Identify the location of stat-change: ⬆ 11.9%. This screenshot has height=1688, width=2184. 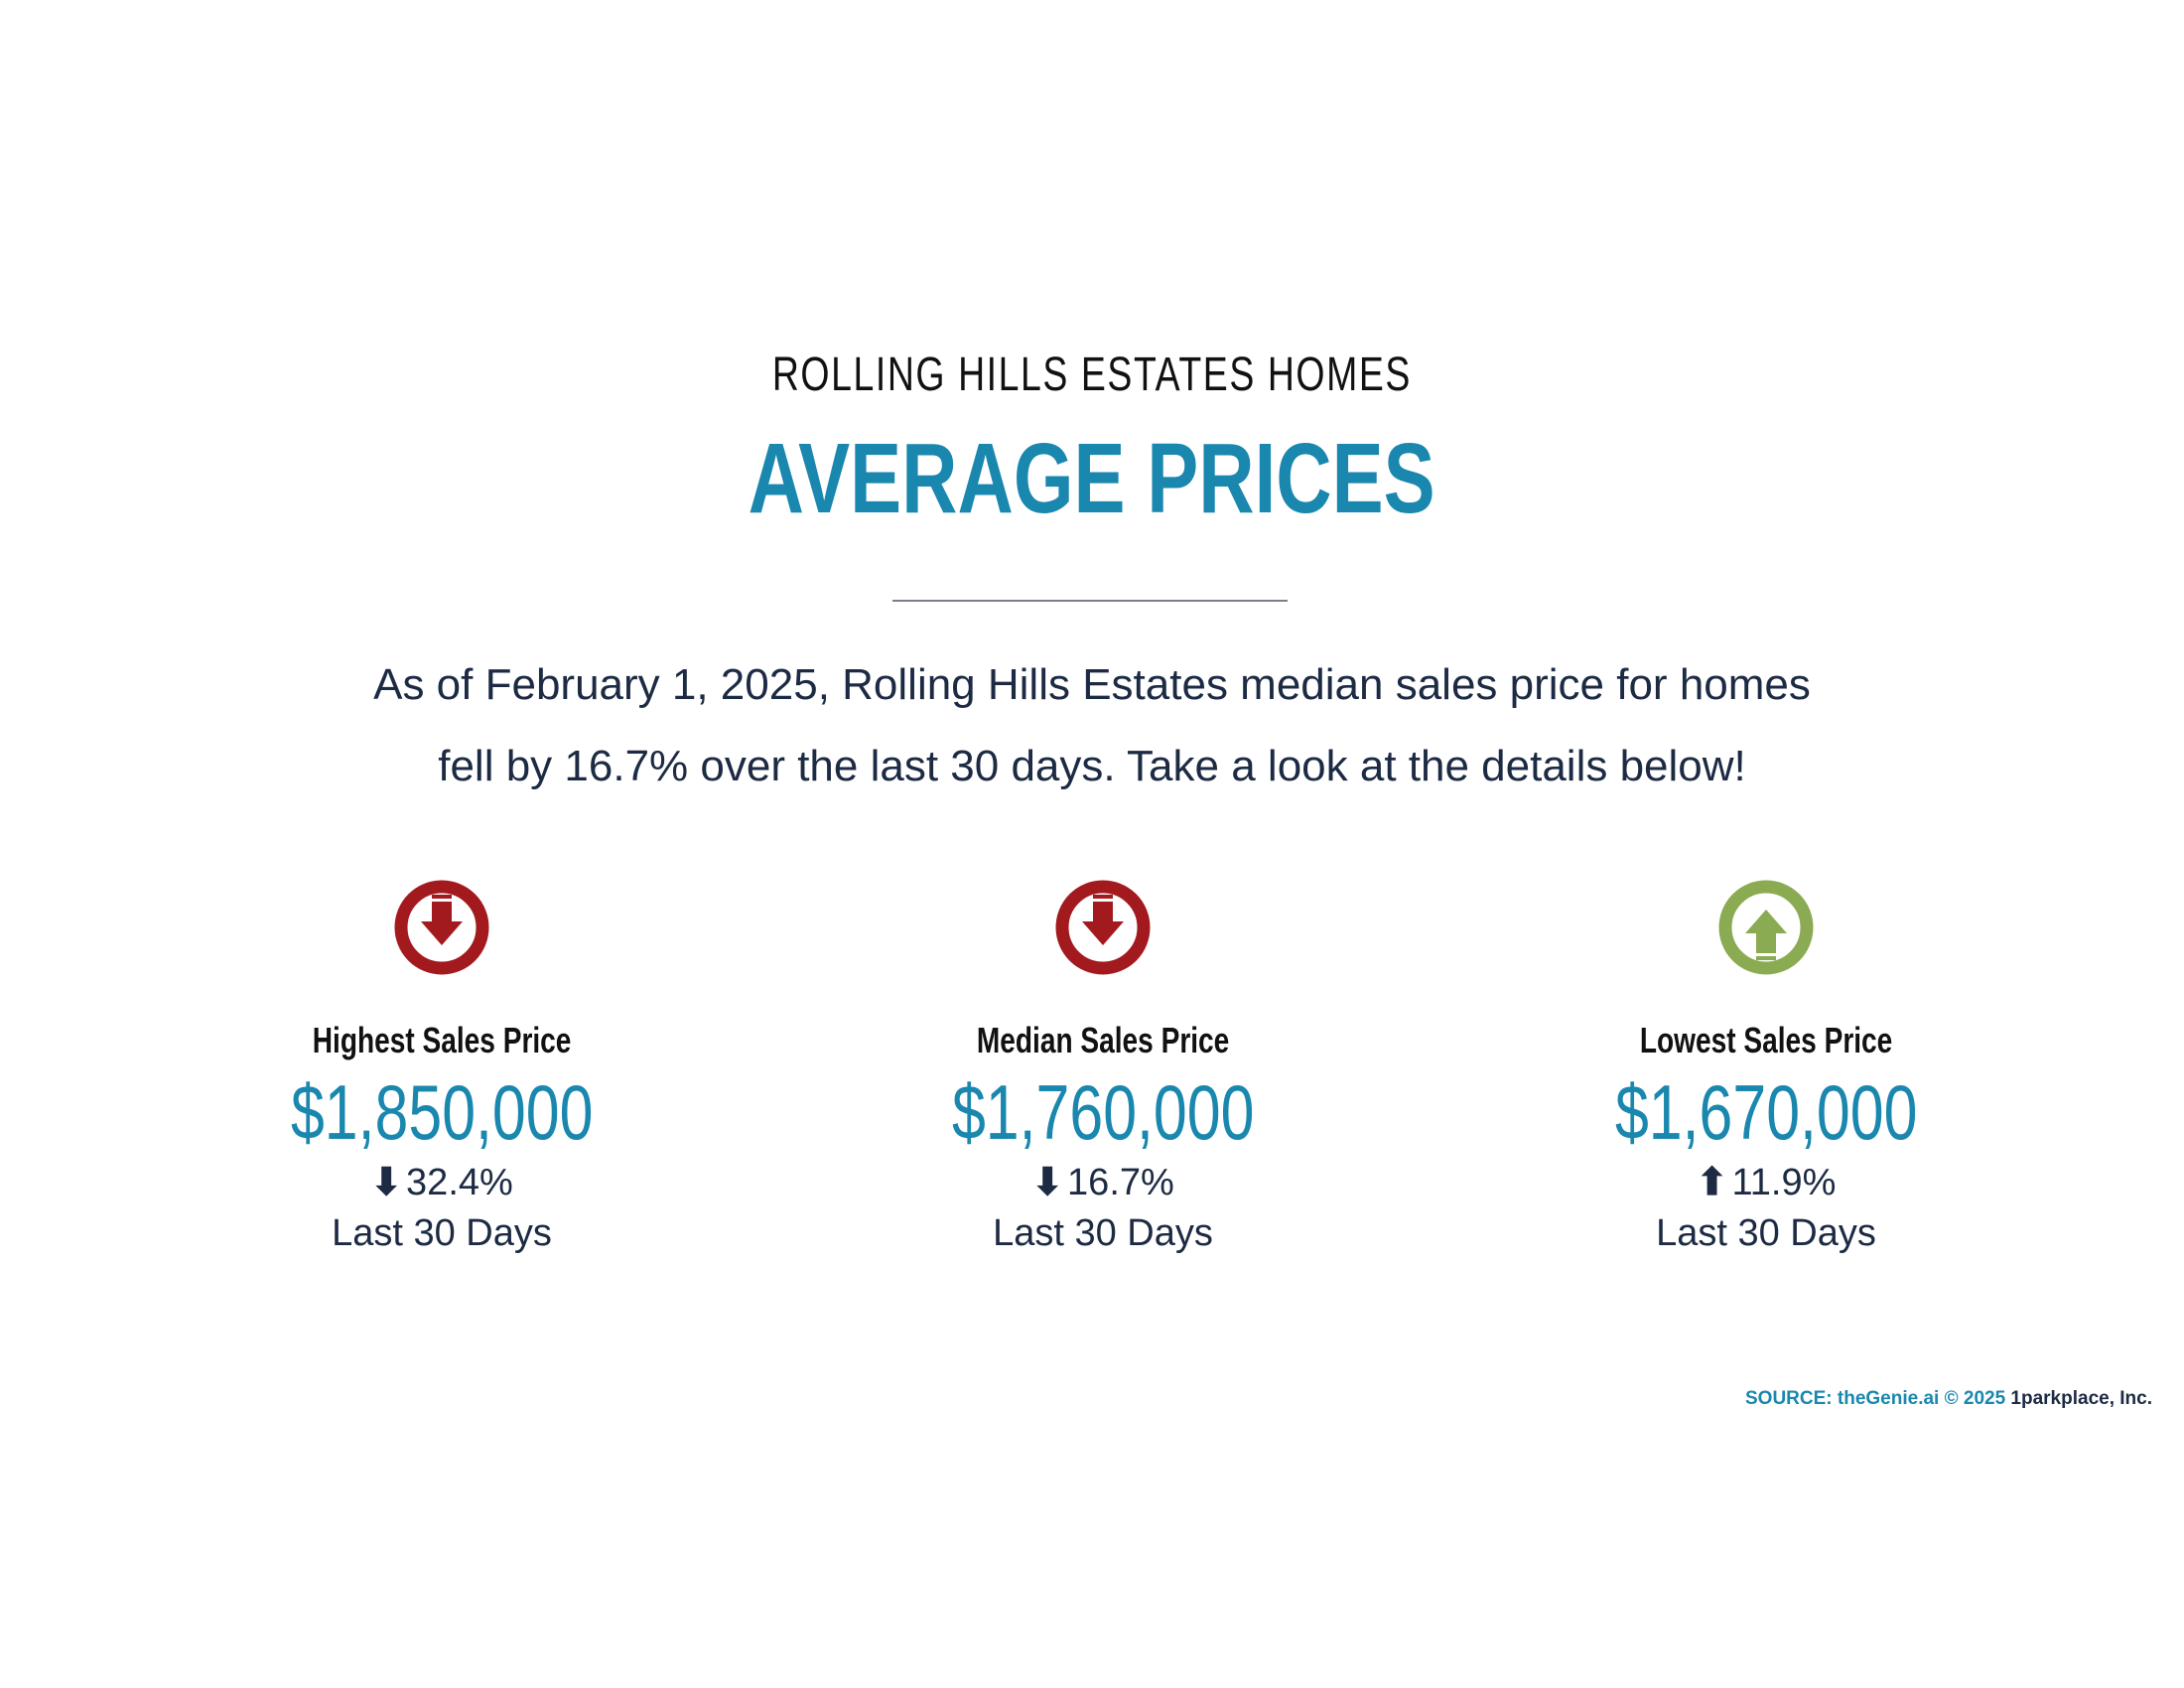
(1766, 1182).